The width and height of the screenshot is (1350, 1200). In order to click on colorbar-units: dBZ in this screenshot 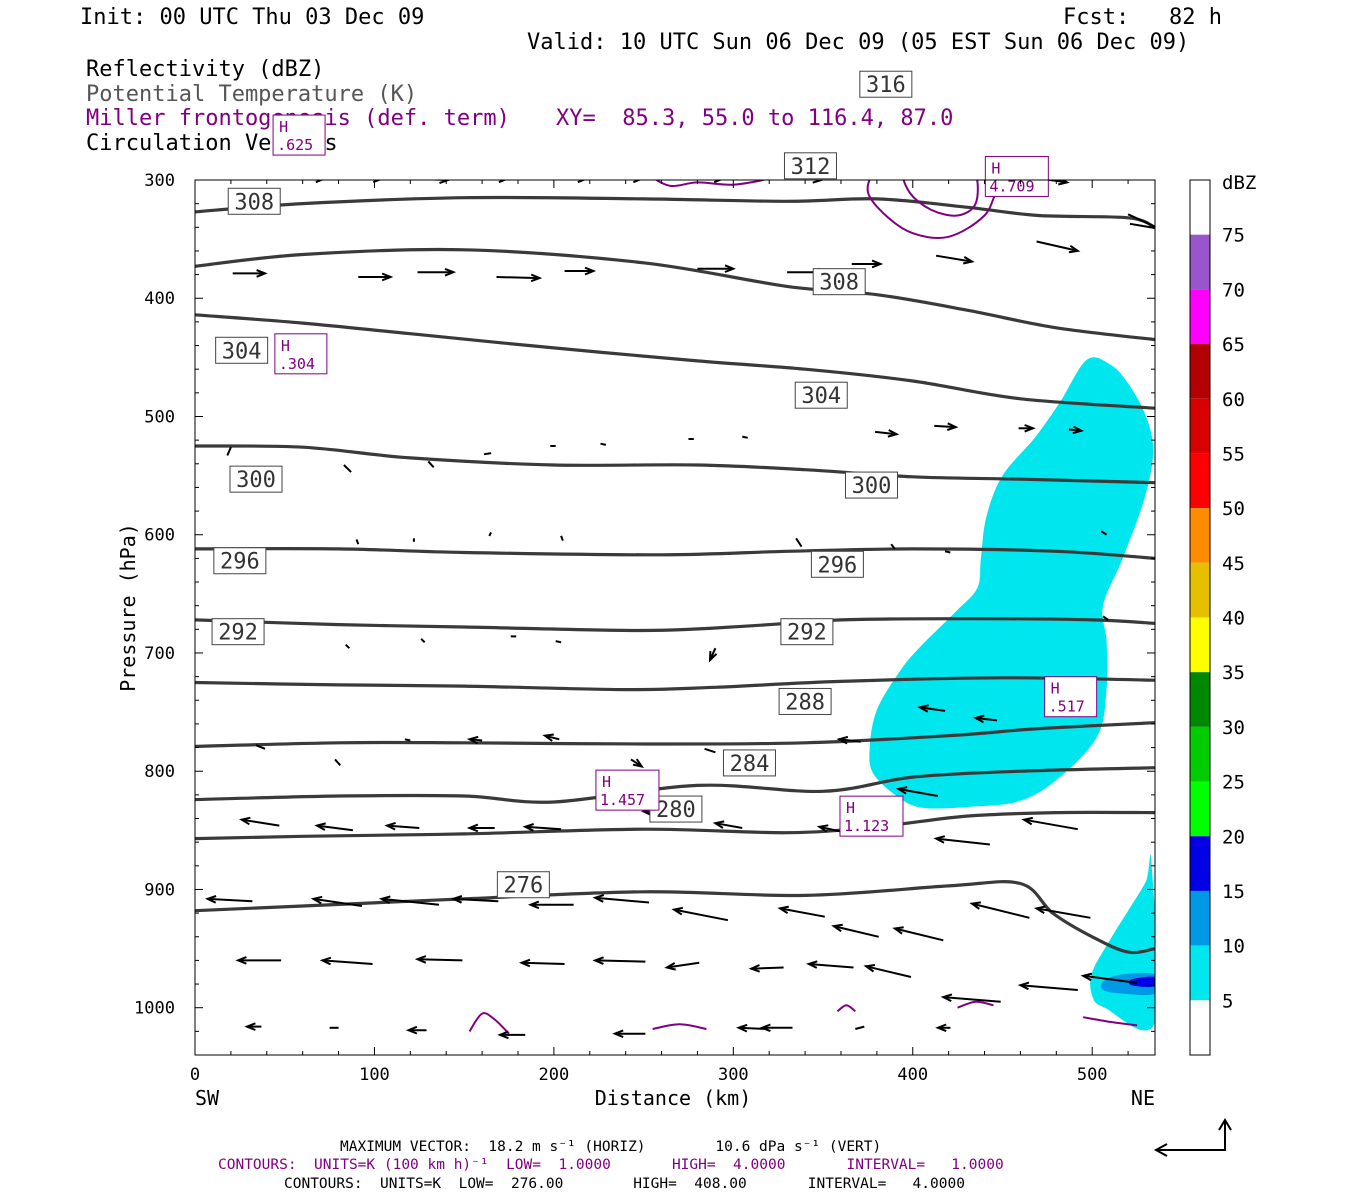, I will do `click(1239, 183)`.